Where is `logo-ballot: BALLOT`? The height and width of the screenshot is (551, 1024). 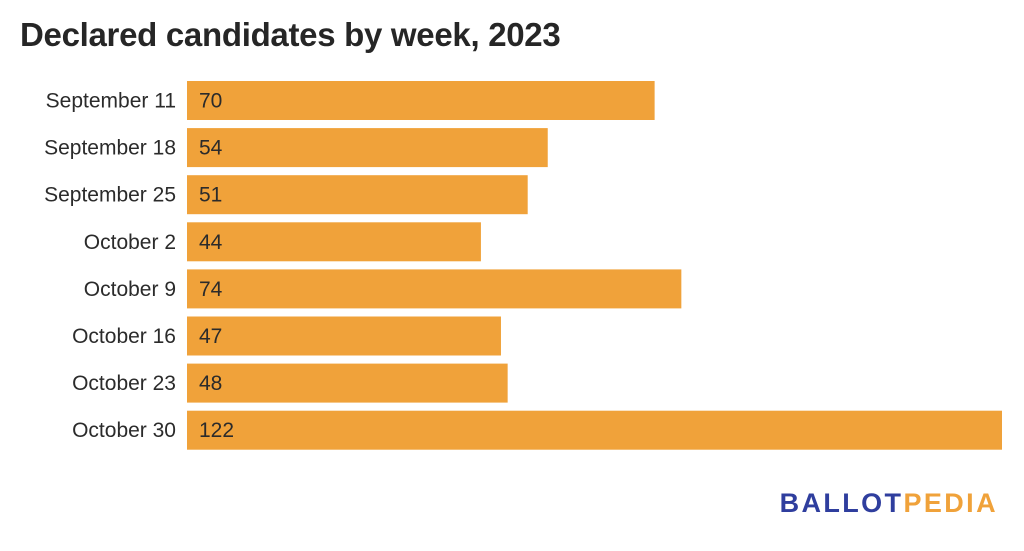
logo-ballot: BALLOT is located at coordinates (841, 503).